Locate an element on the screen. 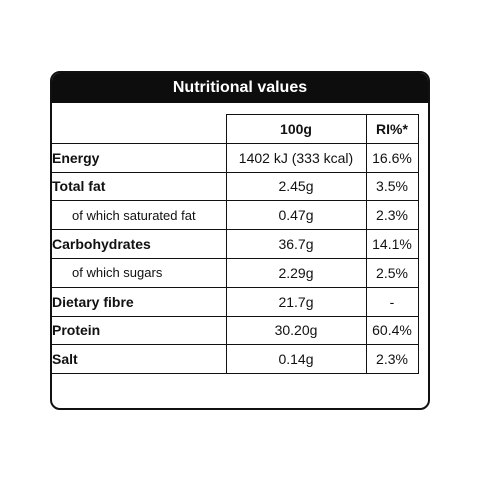  row-label: of which saturated fat is located at coordinates (139, 215).